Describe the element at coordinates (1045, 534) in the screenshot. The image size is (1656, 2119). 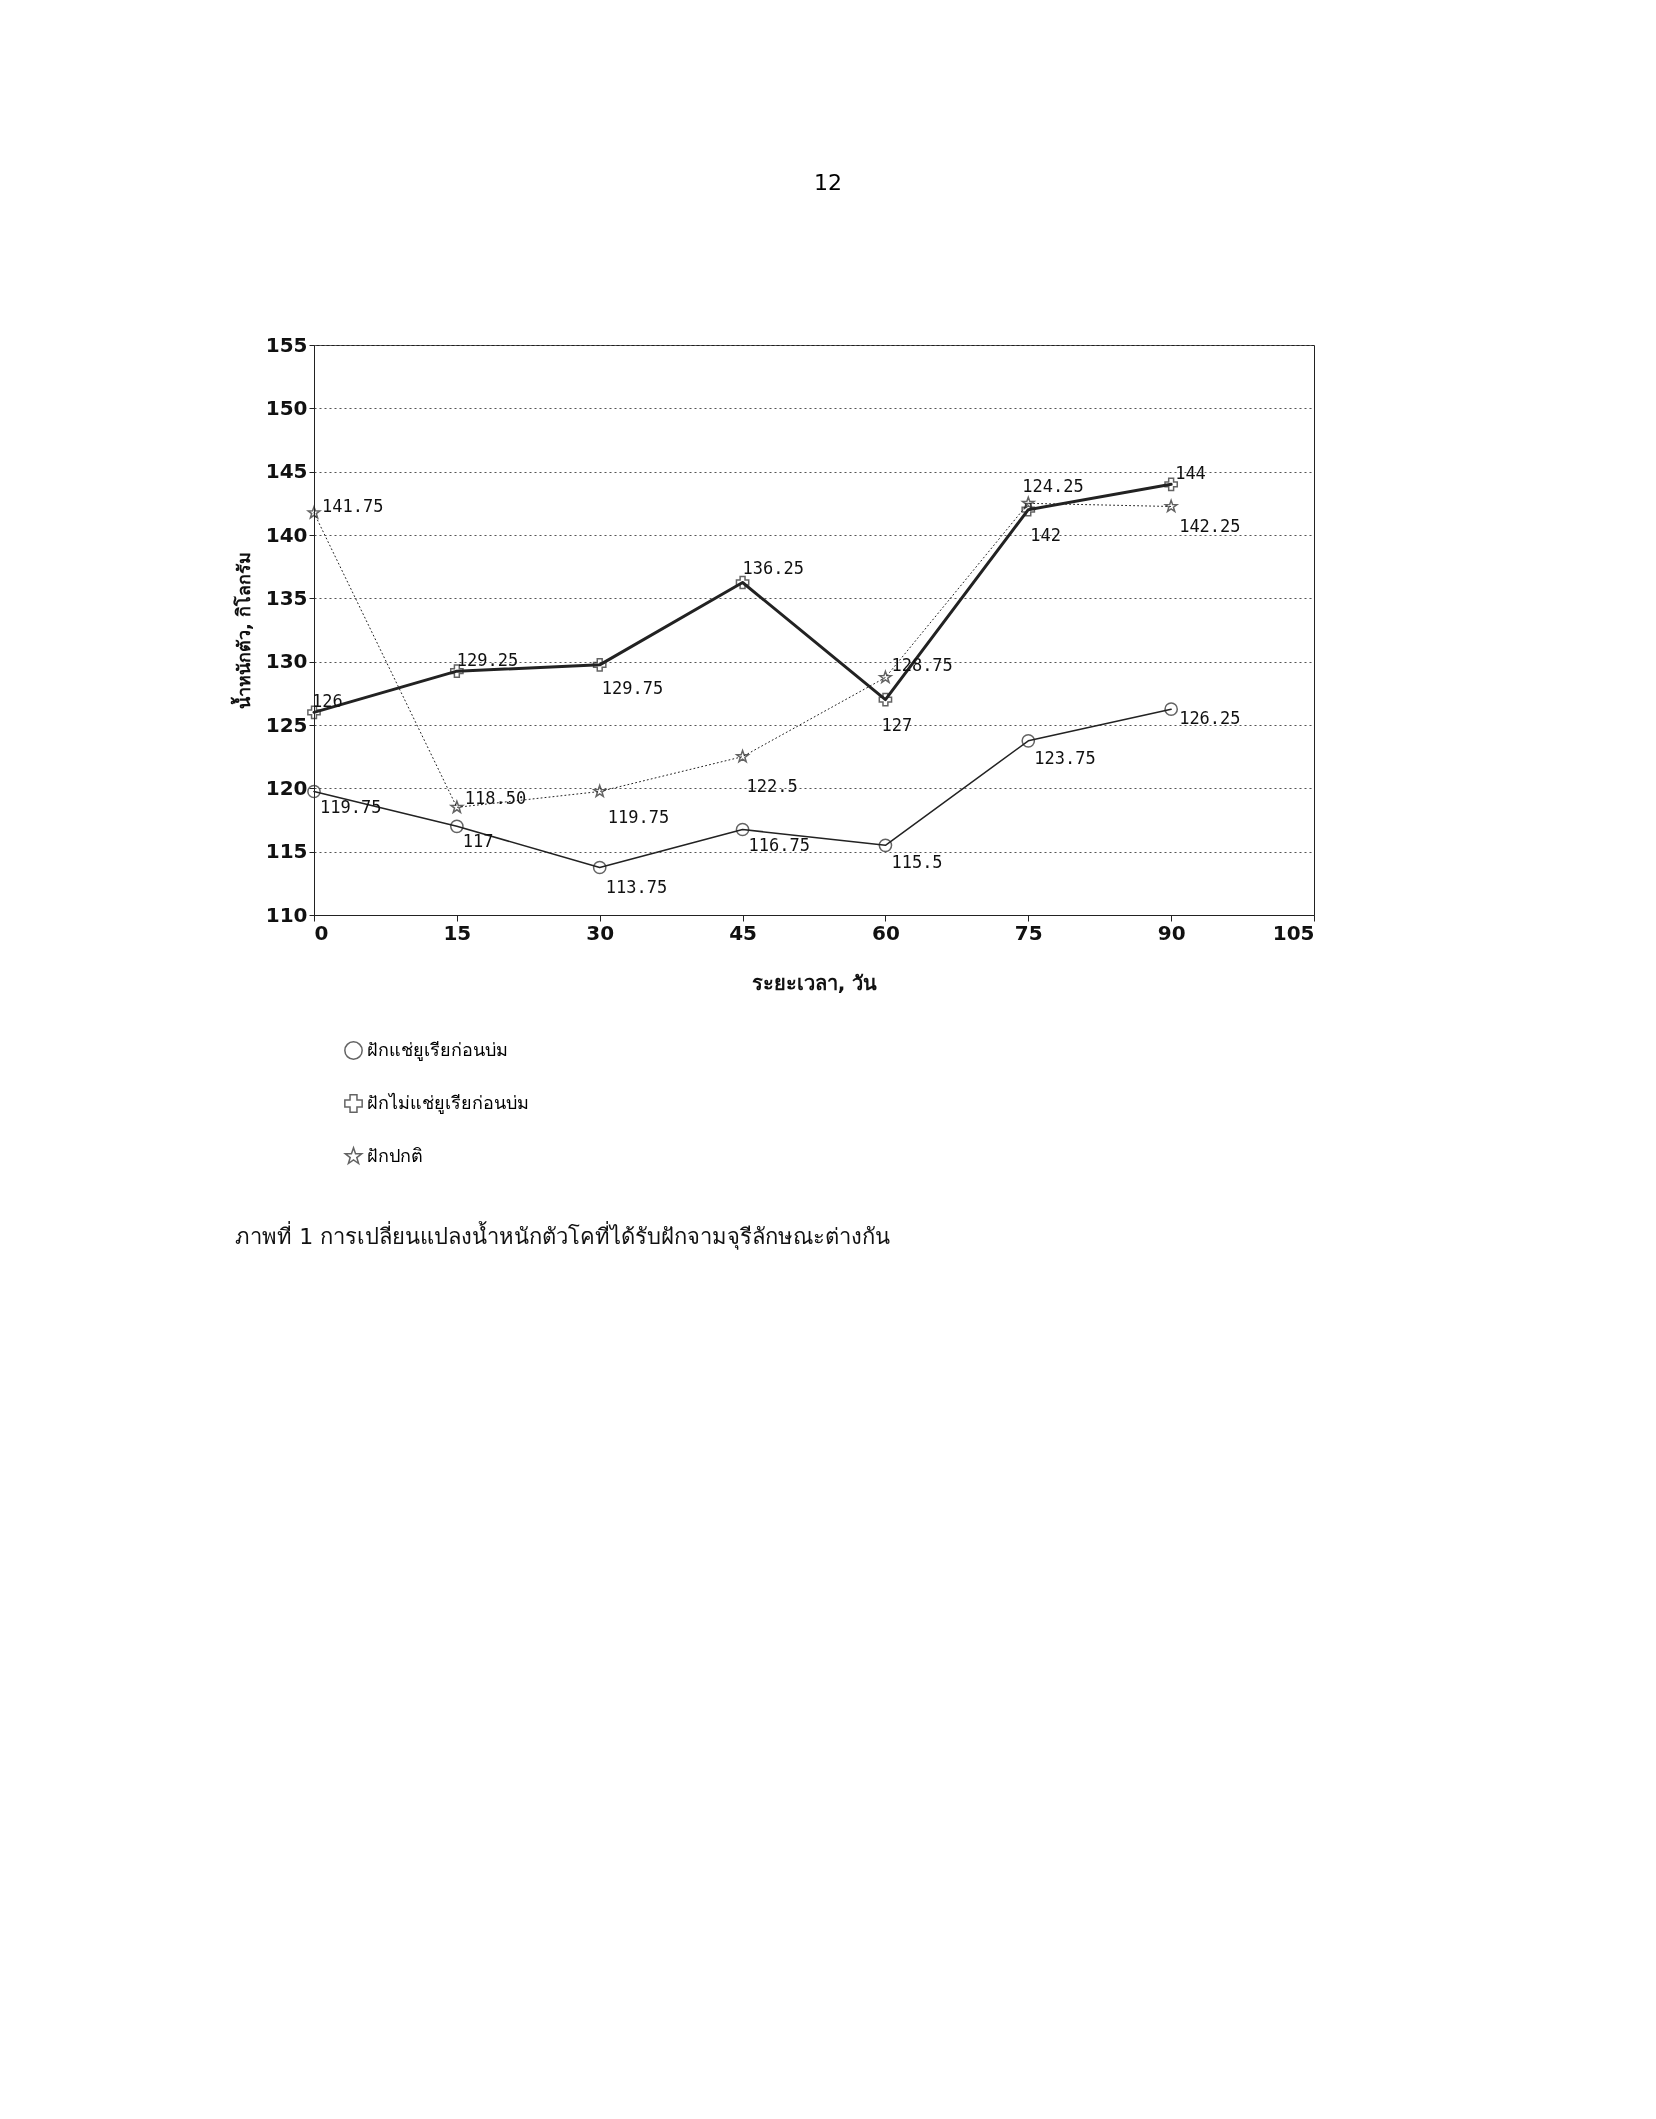
I see `data-label: 142` at that location.